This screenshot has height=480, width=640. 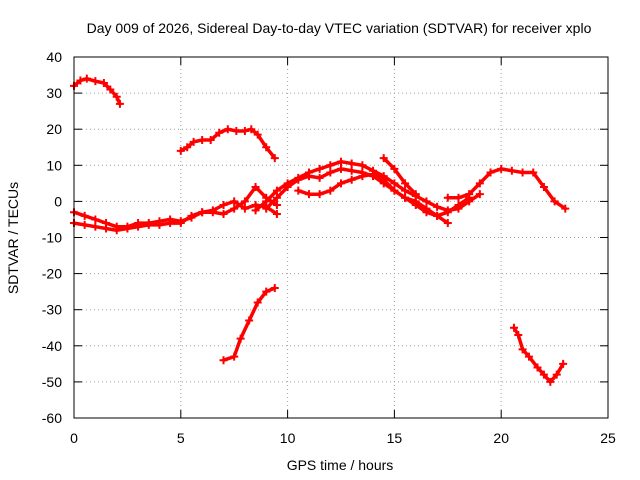 I want to click on y-tick-label: -20, so click(x=52, y=274).